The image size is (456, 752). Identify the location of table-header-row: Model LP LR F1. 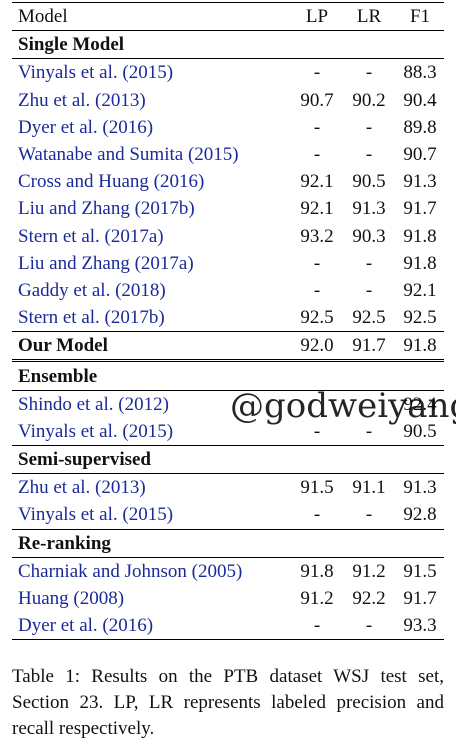
(228, 16).